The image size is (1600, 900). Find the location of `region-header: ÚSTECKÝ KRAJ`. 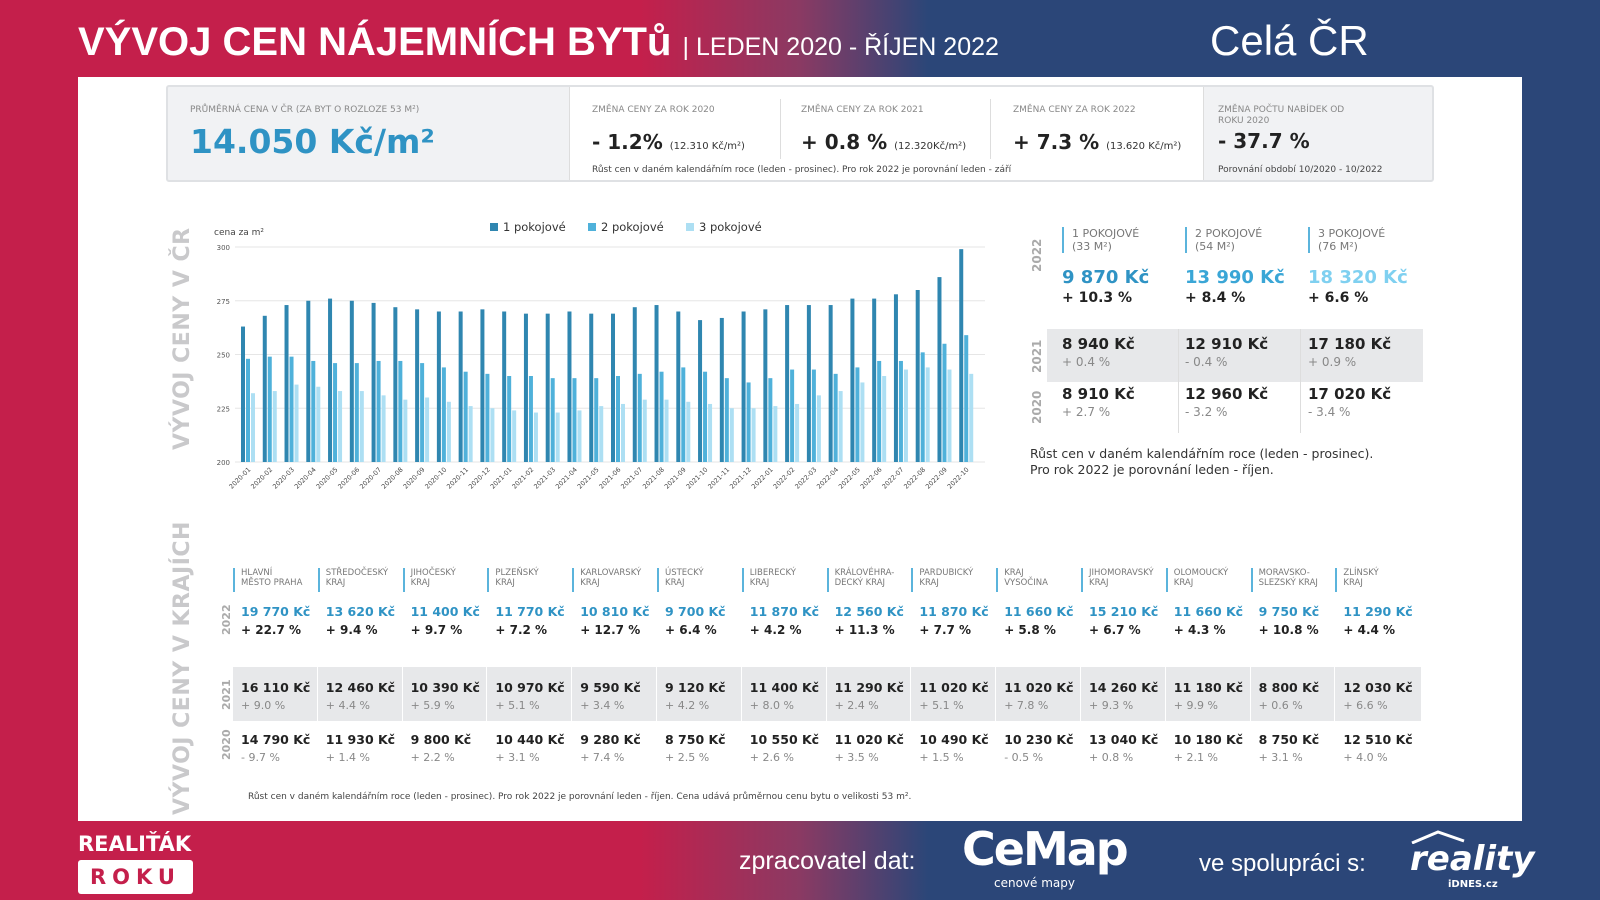

region-header: ÚSTECKÝ KRAJ is located at coordinates (699, 580).